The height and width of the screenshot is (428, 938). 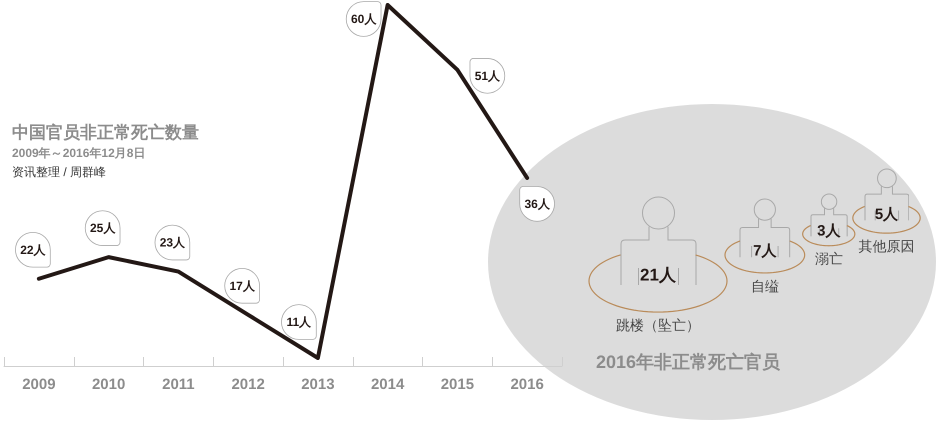 What do you see at coordinates (59, 172) in the screenshot?
I see `annotation: 资讯整理 / 周群峰` at bounding box center [59, 172].